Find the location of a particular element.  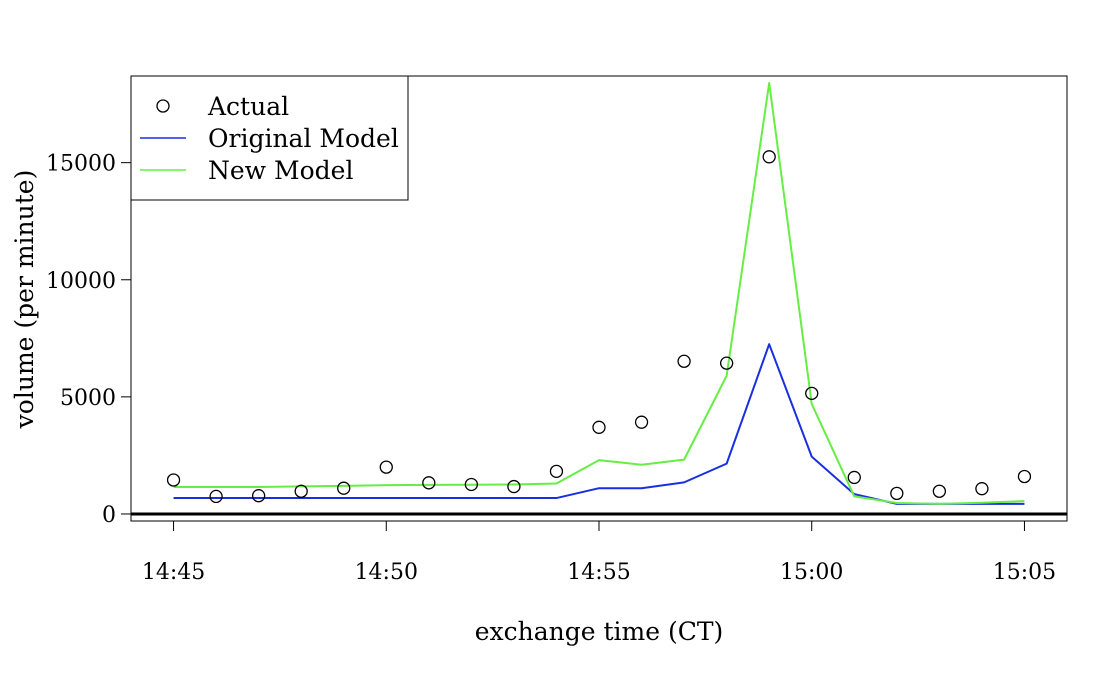

x-tick-label: 14:55 is located at coordinates (598, 572).